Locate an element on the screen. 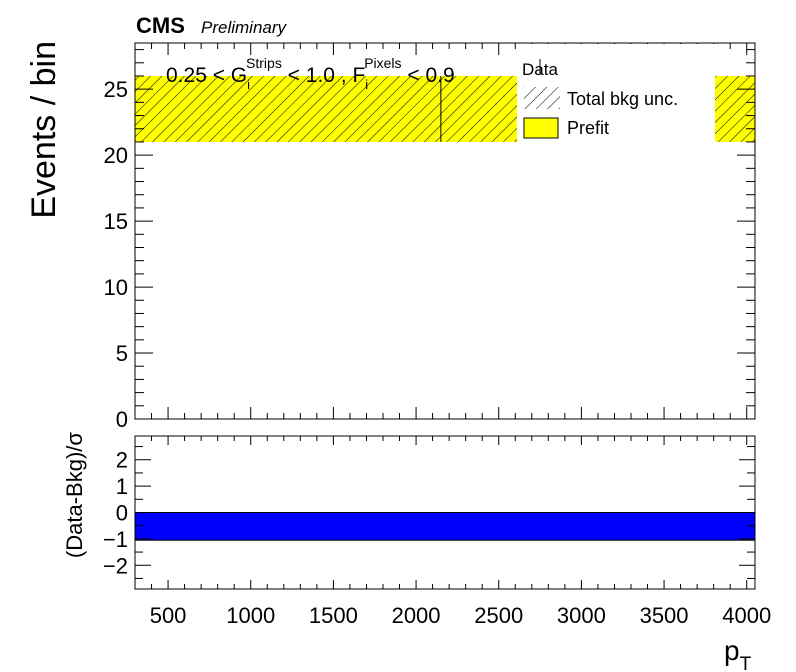 The height and width of the screenshot is (672, 796). selection-sub1: i is located at coordinates (248, 84).